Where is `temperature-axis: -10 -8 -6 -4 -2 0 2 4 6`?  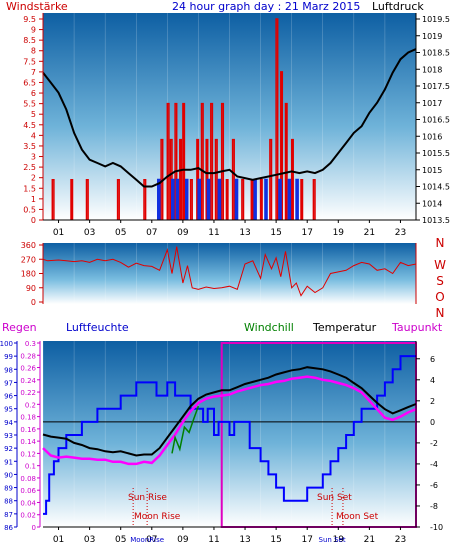
temperature-axis: -10 -8 -6 -4 -2 0 2 4 6 is located at coordinates (429, 436).